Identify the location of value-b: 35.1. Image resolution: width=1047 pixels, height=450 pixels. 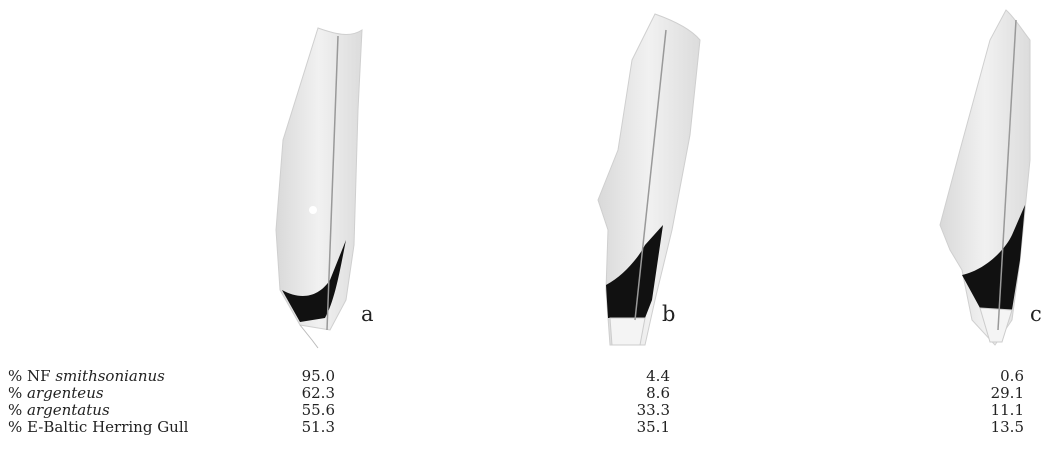
(653, 427).